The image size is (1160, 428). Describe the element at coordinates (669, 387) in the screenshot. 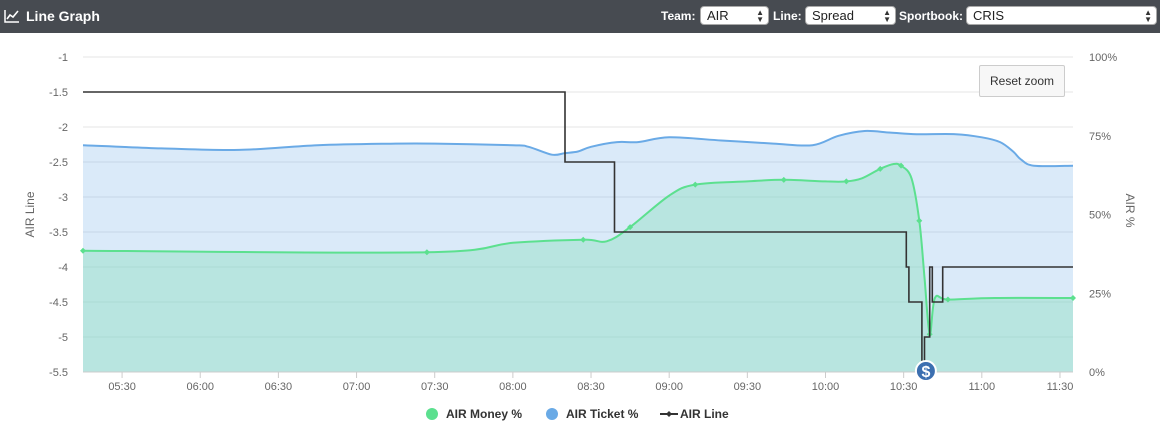

I see `x-tick-label: 09:00` at that location.